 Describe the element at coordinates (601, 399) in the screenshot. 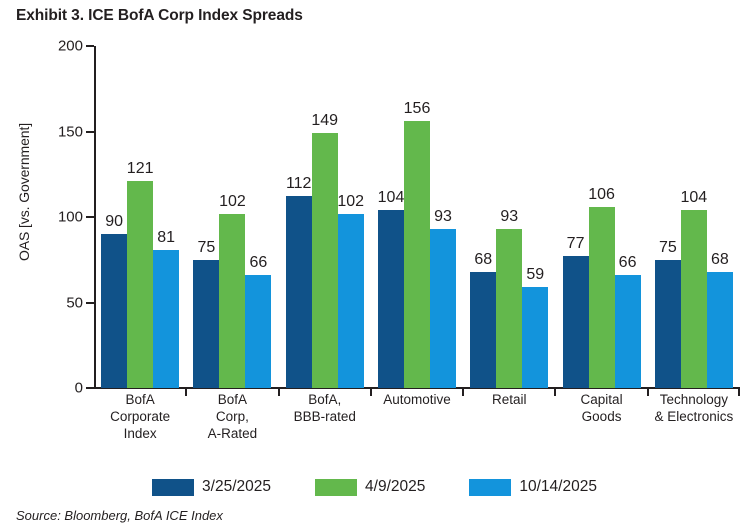

I see `x-axis-category-line: Capital` at that location.